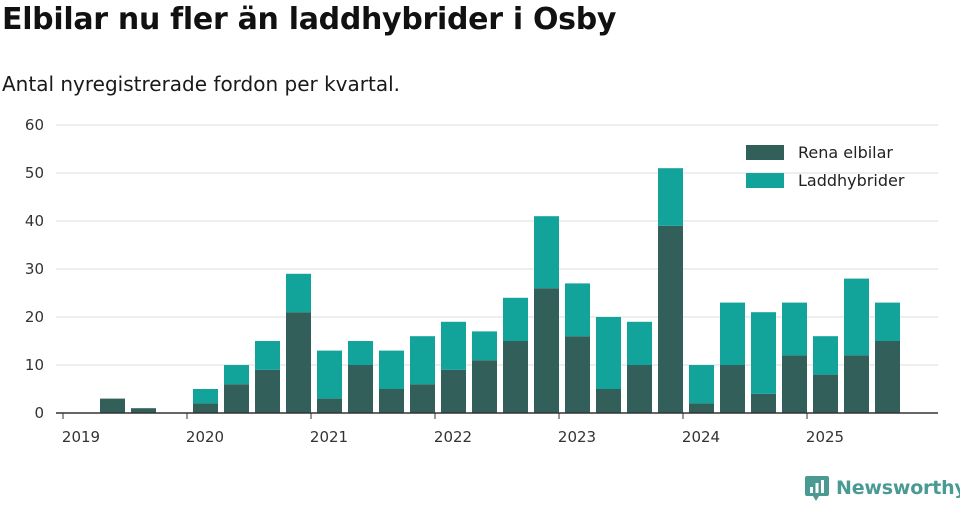 This screenshot has height=505, width=960. Describe the element at coordinates (201, 84) in the screenshot. I see `chart-subtitle: Antal nyregistrerade fordon per kvartal.` at that location.